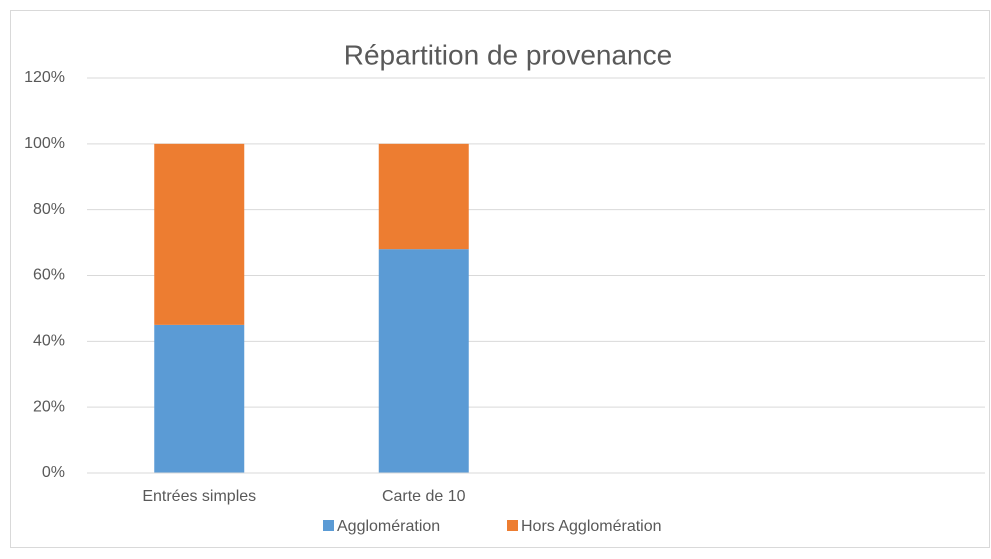 The height and width of the screenshot is (559, 991). Describe the element at coordinates (44, 77) in the screenshot. I see `y-tick-label: 120%` at that location.